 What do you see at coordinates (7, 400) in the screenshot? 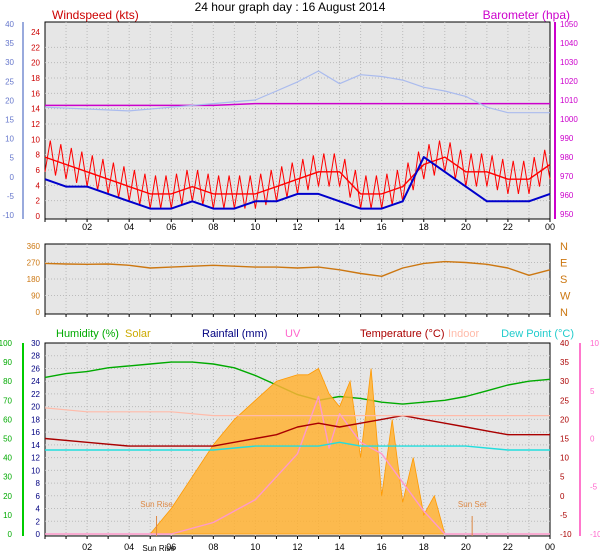
I see `humidity-tick-label: 70` at bounding box center [7, 400].